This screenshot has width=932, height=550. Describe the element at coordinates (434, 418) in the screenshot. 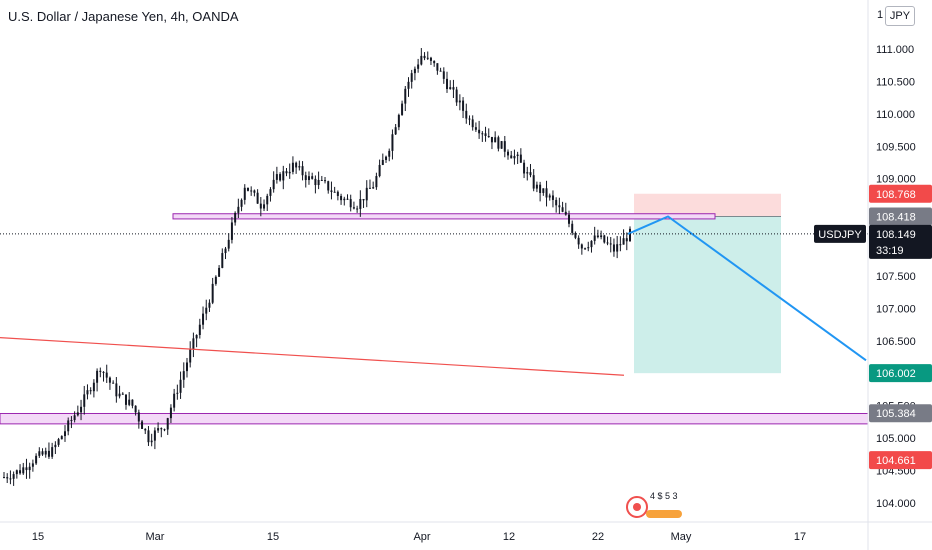

I see `support-zone` at that location.